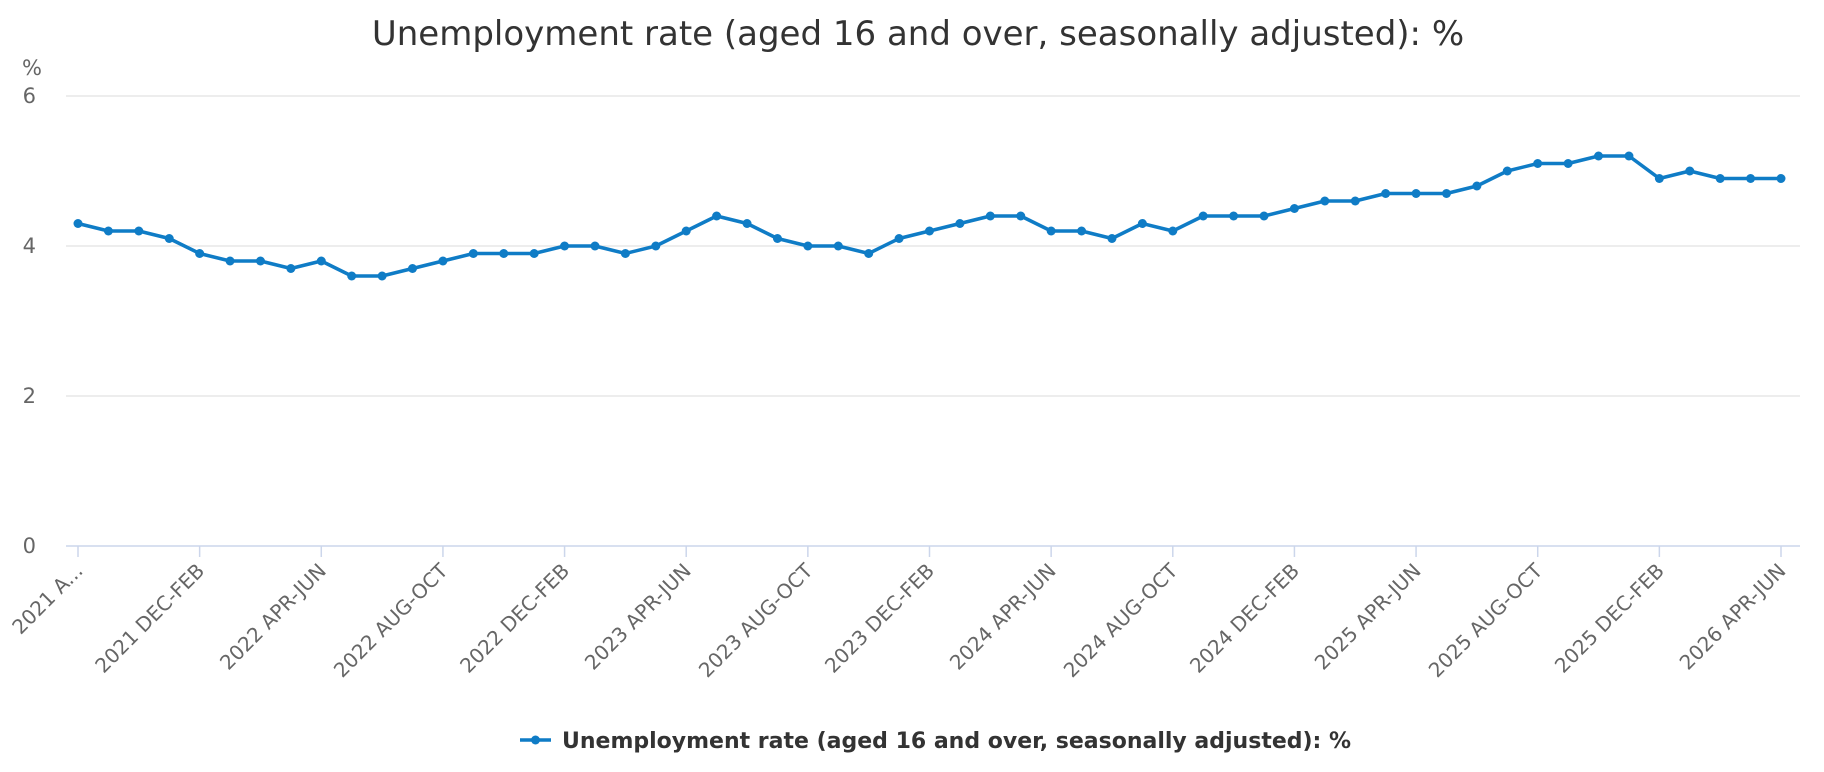  I want to click on x-tick-label: 2025 APR-JUN, so click(1368, 617).